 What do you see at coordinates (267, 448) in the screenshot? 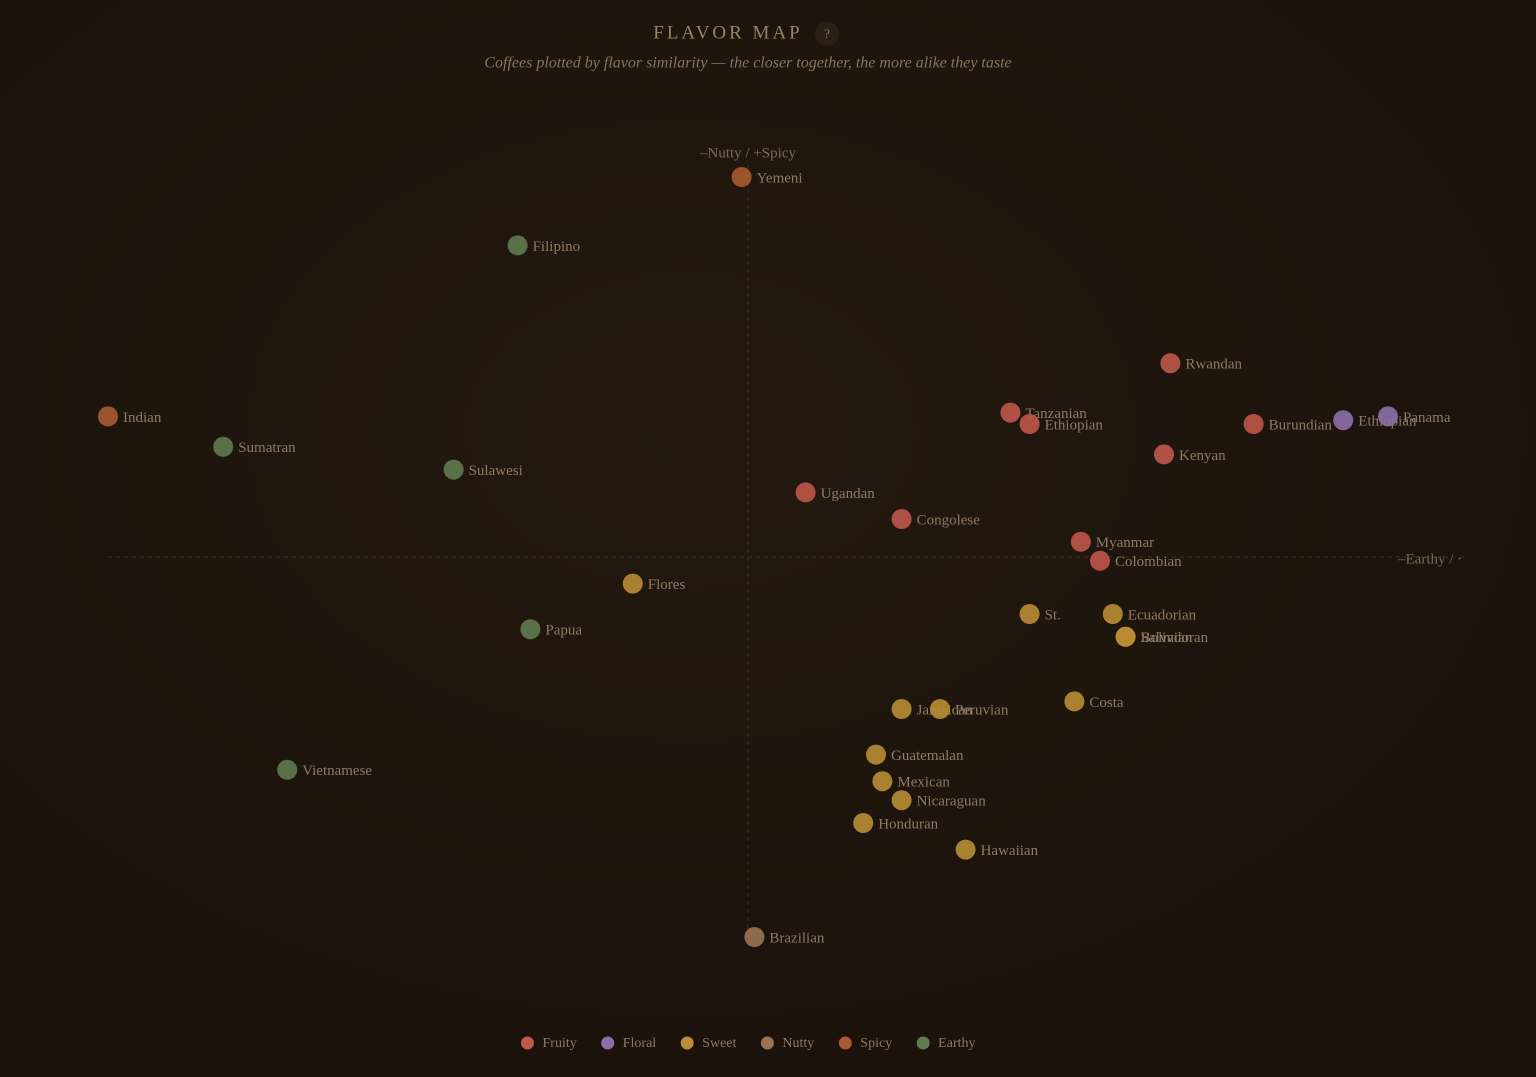
I see `point-label: Sumatran` at bounding box center [267, 448].